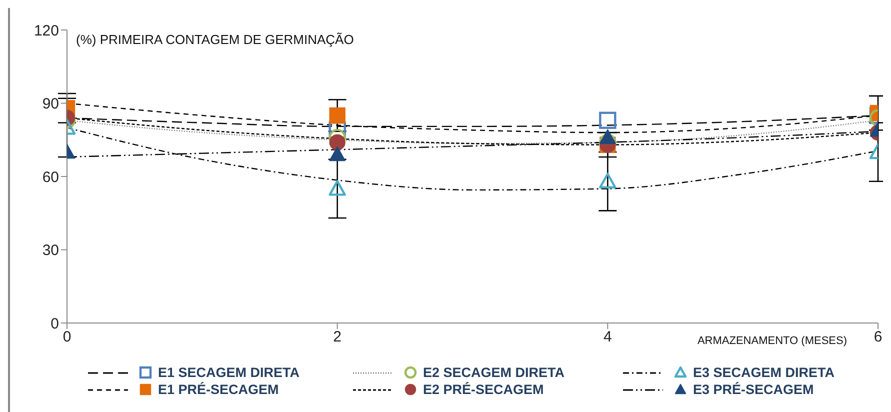 This screenshot has width=891, height=412. Describe the element at coordinates (229, 372) in the screenshot. I see `legend-label: E1 SECAGEM DIRETA` at that location.